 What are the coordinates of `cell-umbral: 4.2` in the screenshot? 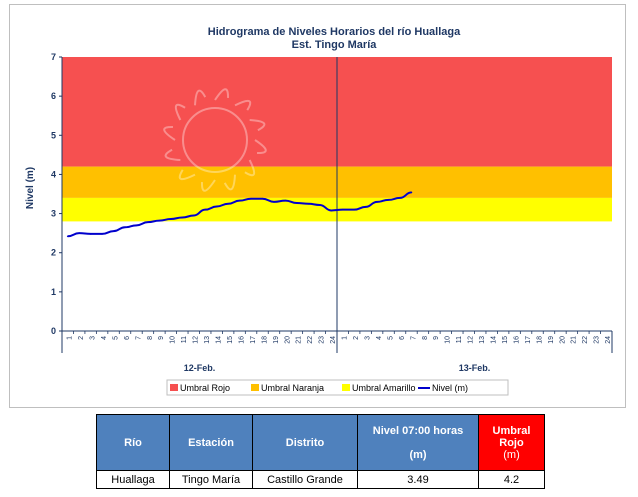 It's located at (511, 479).